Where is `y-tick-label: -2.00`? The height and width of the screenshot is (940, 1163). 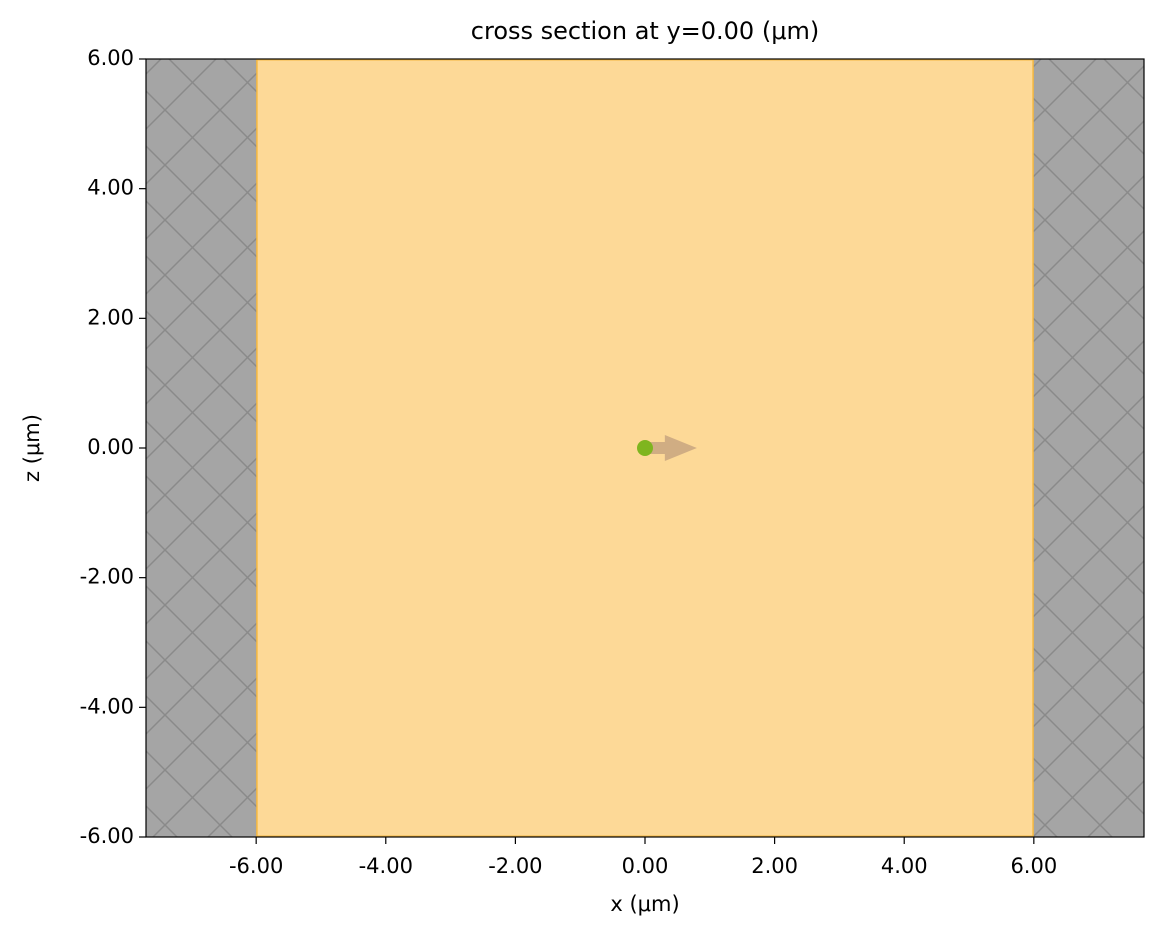
y-tick-label: -2.00 is located at coordinates (107, 577).